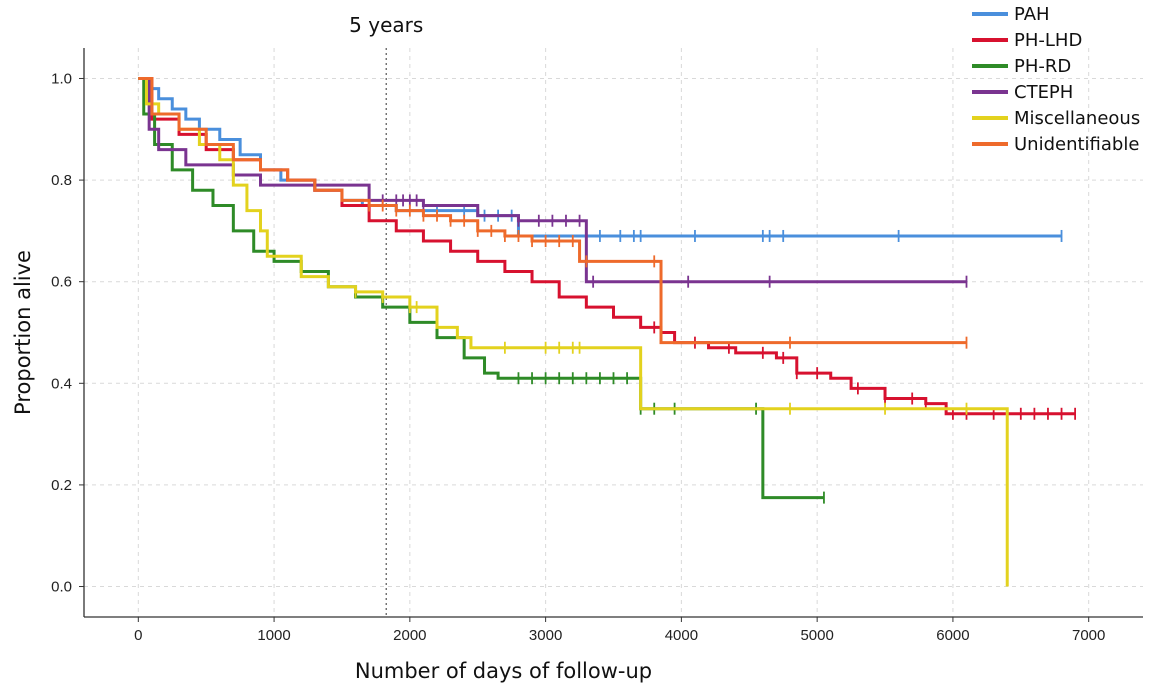  I want to click on legend-label-ph-lhd: PH-LHD, so click(1048, 40).